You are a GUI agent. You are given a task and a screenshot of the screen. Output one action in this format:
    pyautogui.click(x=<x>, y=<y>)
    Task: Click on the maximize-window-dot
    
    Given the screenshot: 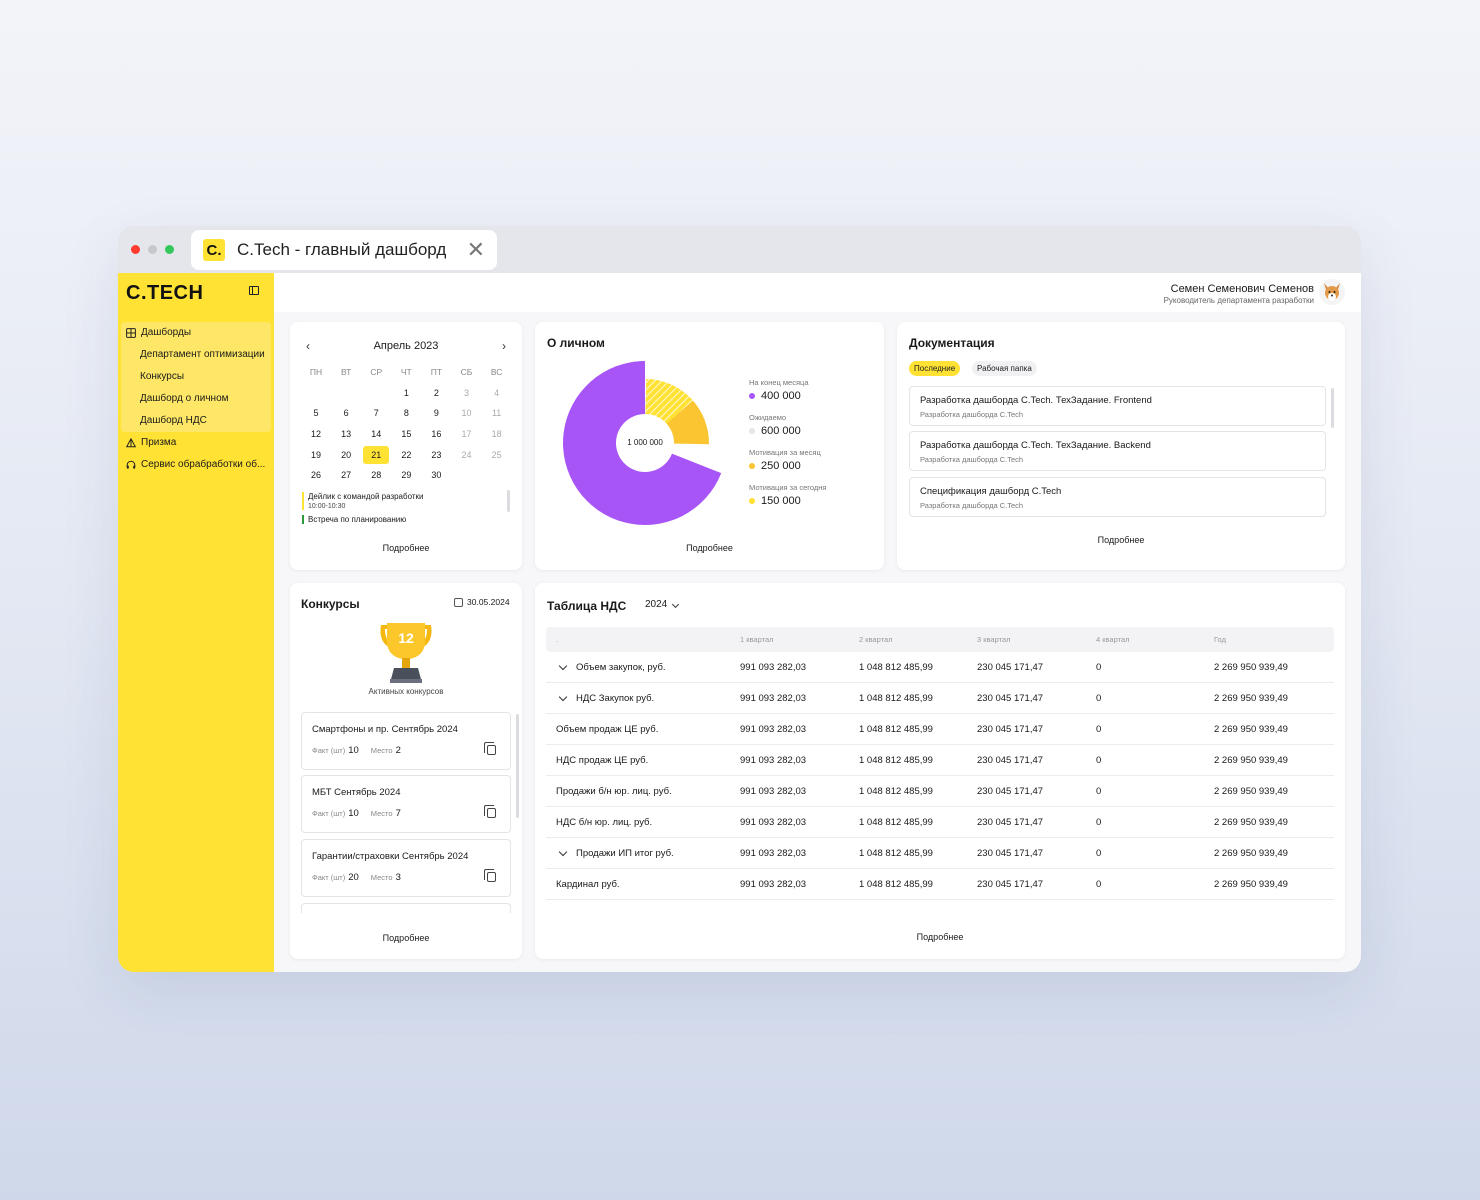 What is the action you would take?
    pyautogui.click(x=169, y=249)
    